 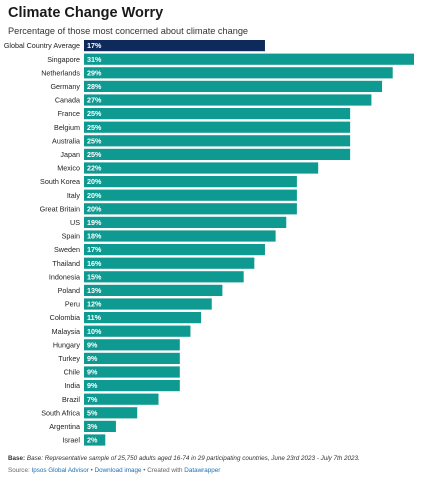 What do you see at coordinates (71, 236) in the screenshot?
I see `category-label: Spain` at bounding box center [71, 236].